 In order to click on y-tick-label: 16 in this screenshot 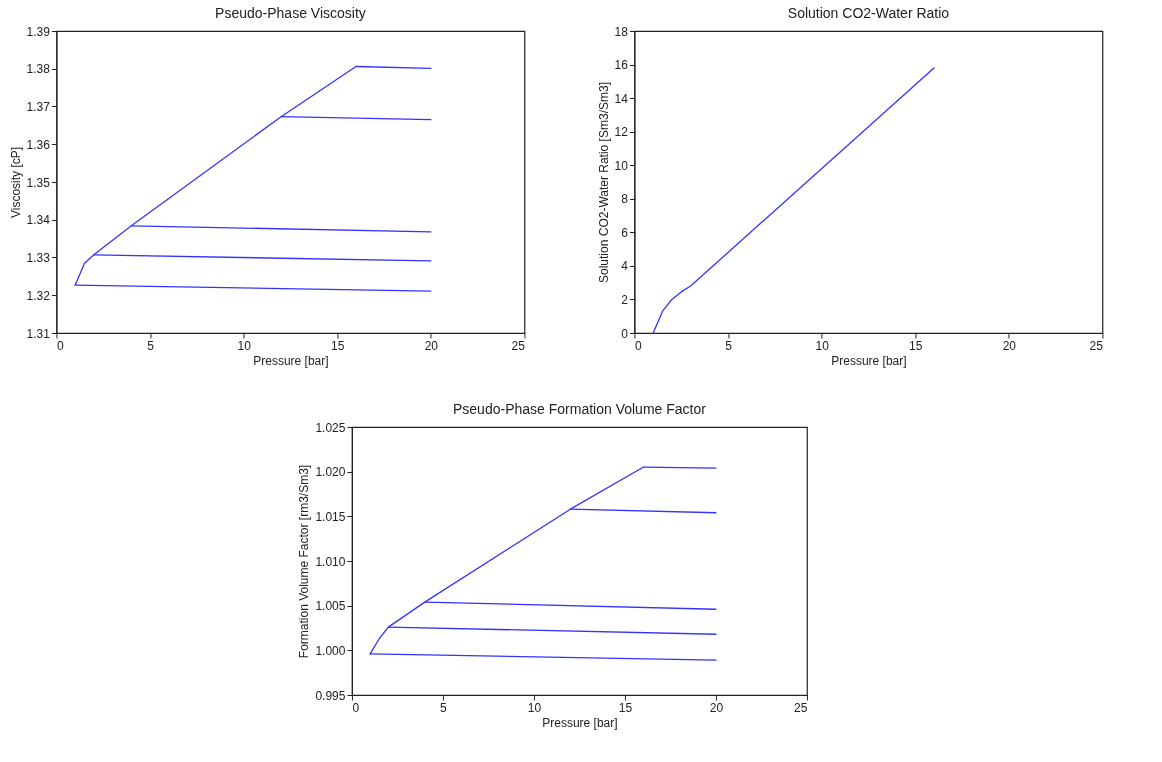, I will do `click(621, 65)`.